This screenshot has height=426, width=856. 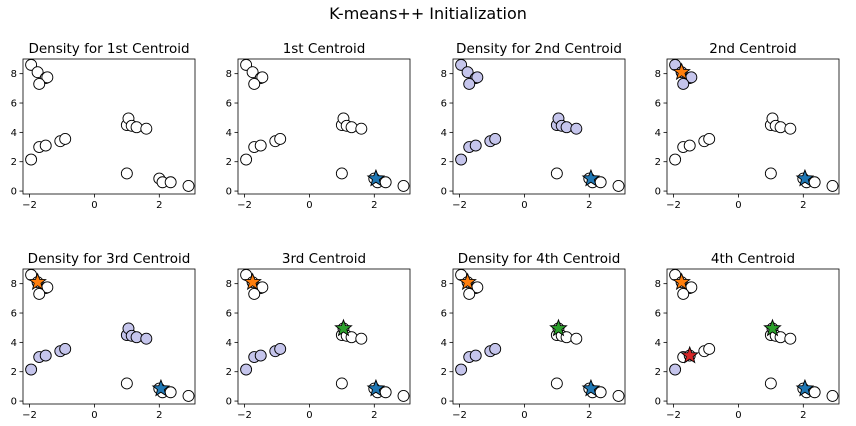 I want to click on subplot-4: 2nd Centroid −2 0 2 0 2 4 6 8, so click(x=747, y=126).